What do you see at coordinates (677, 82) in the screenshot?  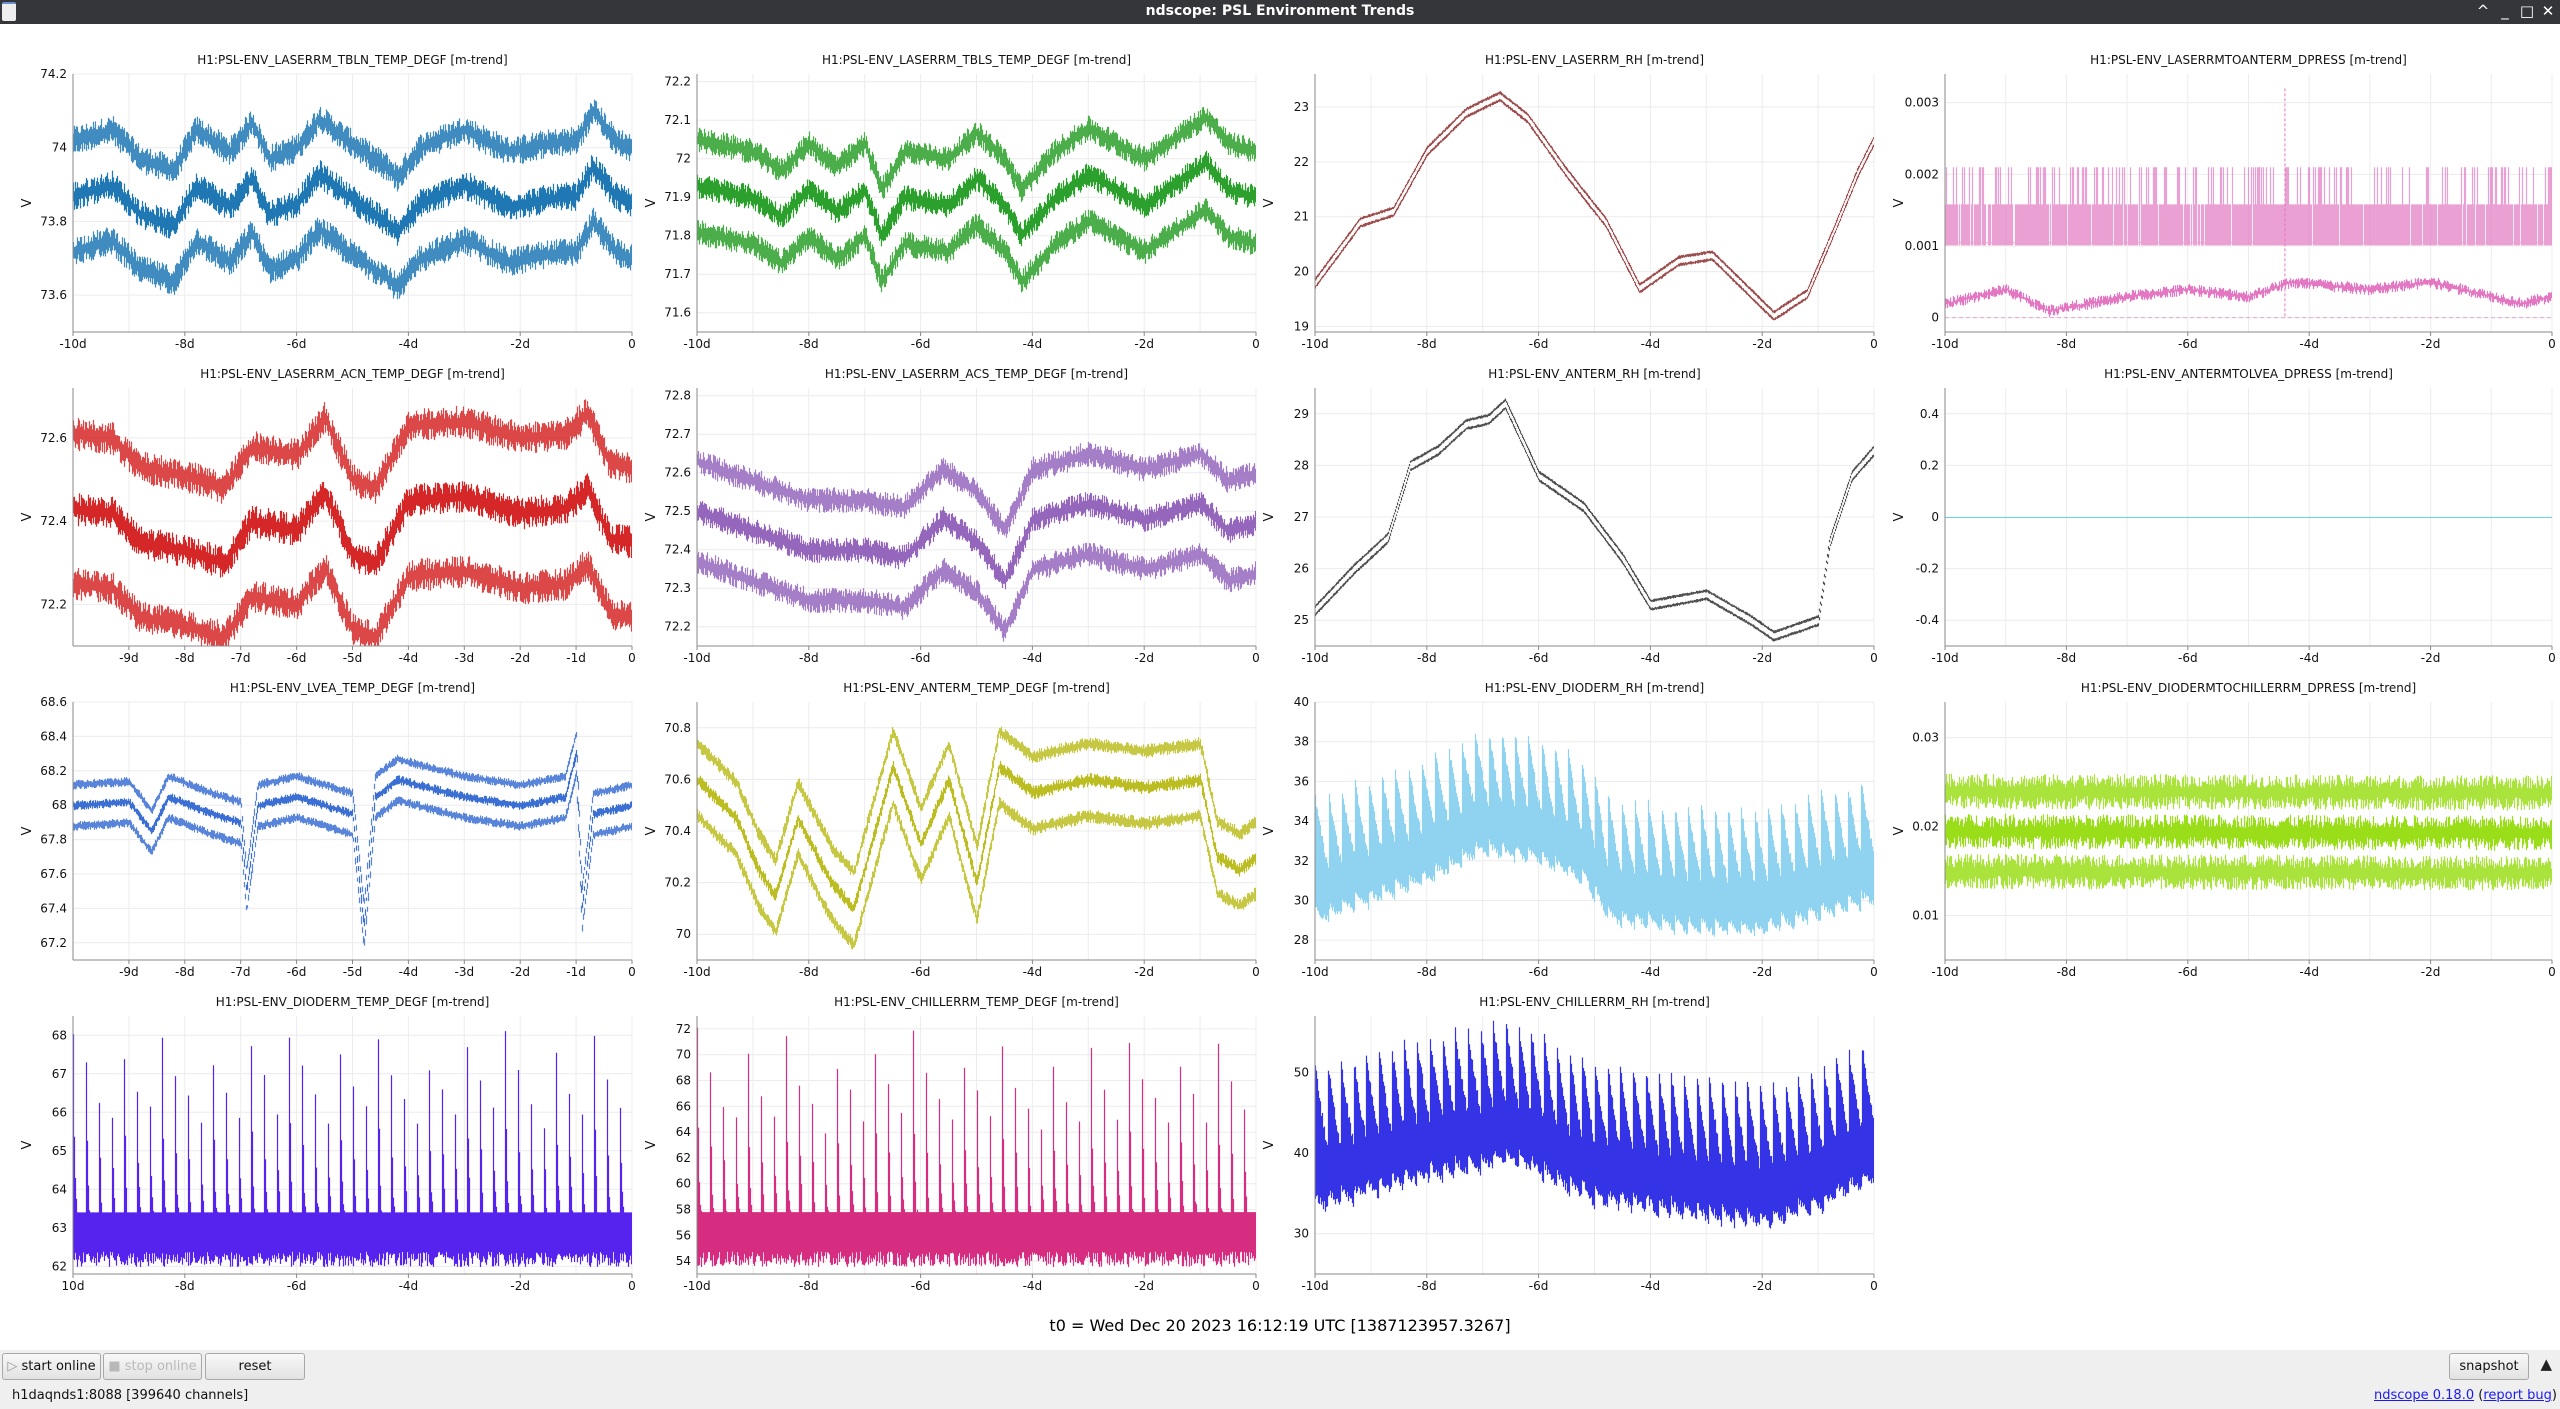 I see `y-tick-label: 72.2` at bounding box center [677, 82].